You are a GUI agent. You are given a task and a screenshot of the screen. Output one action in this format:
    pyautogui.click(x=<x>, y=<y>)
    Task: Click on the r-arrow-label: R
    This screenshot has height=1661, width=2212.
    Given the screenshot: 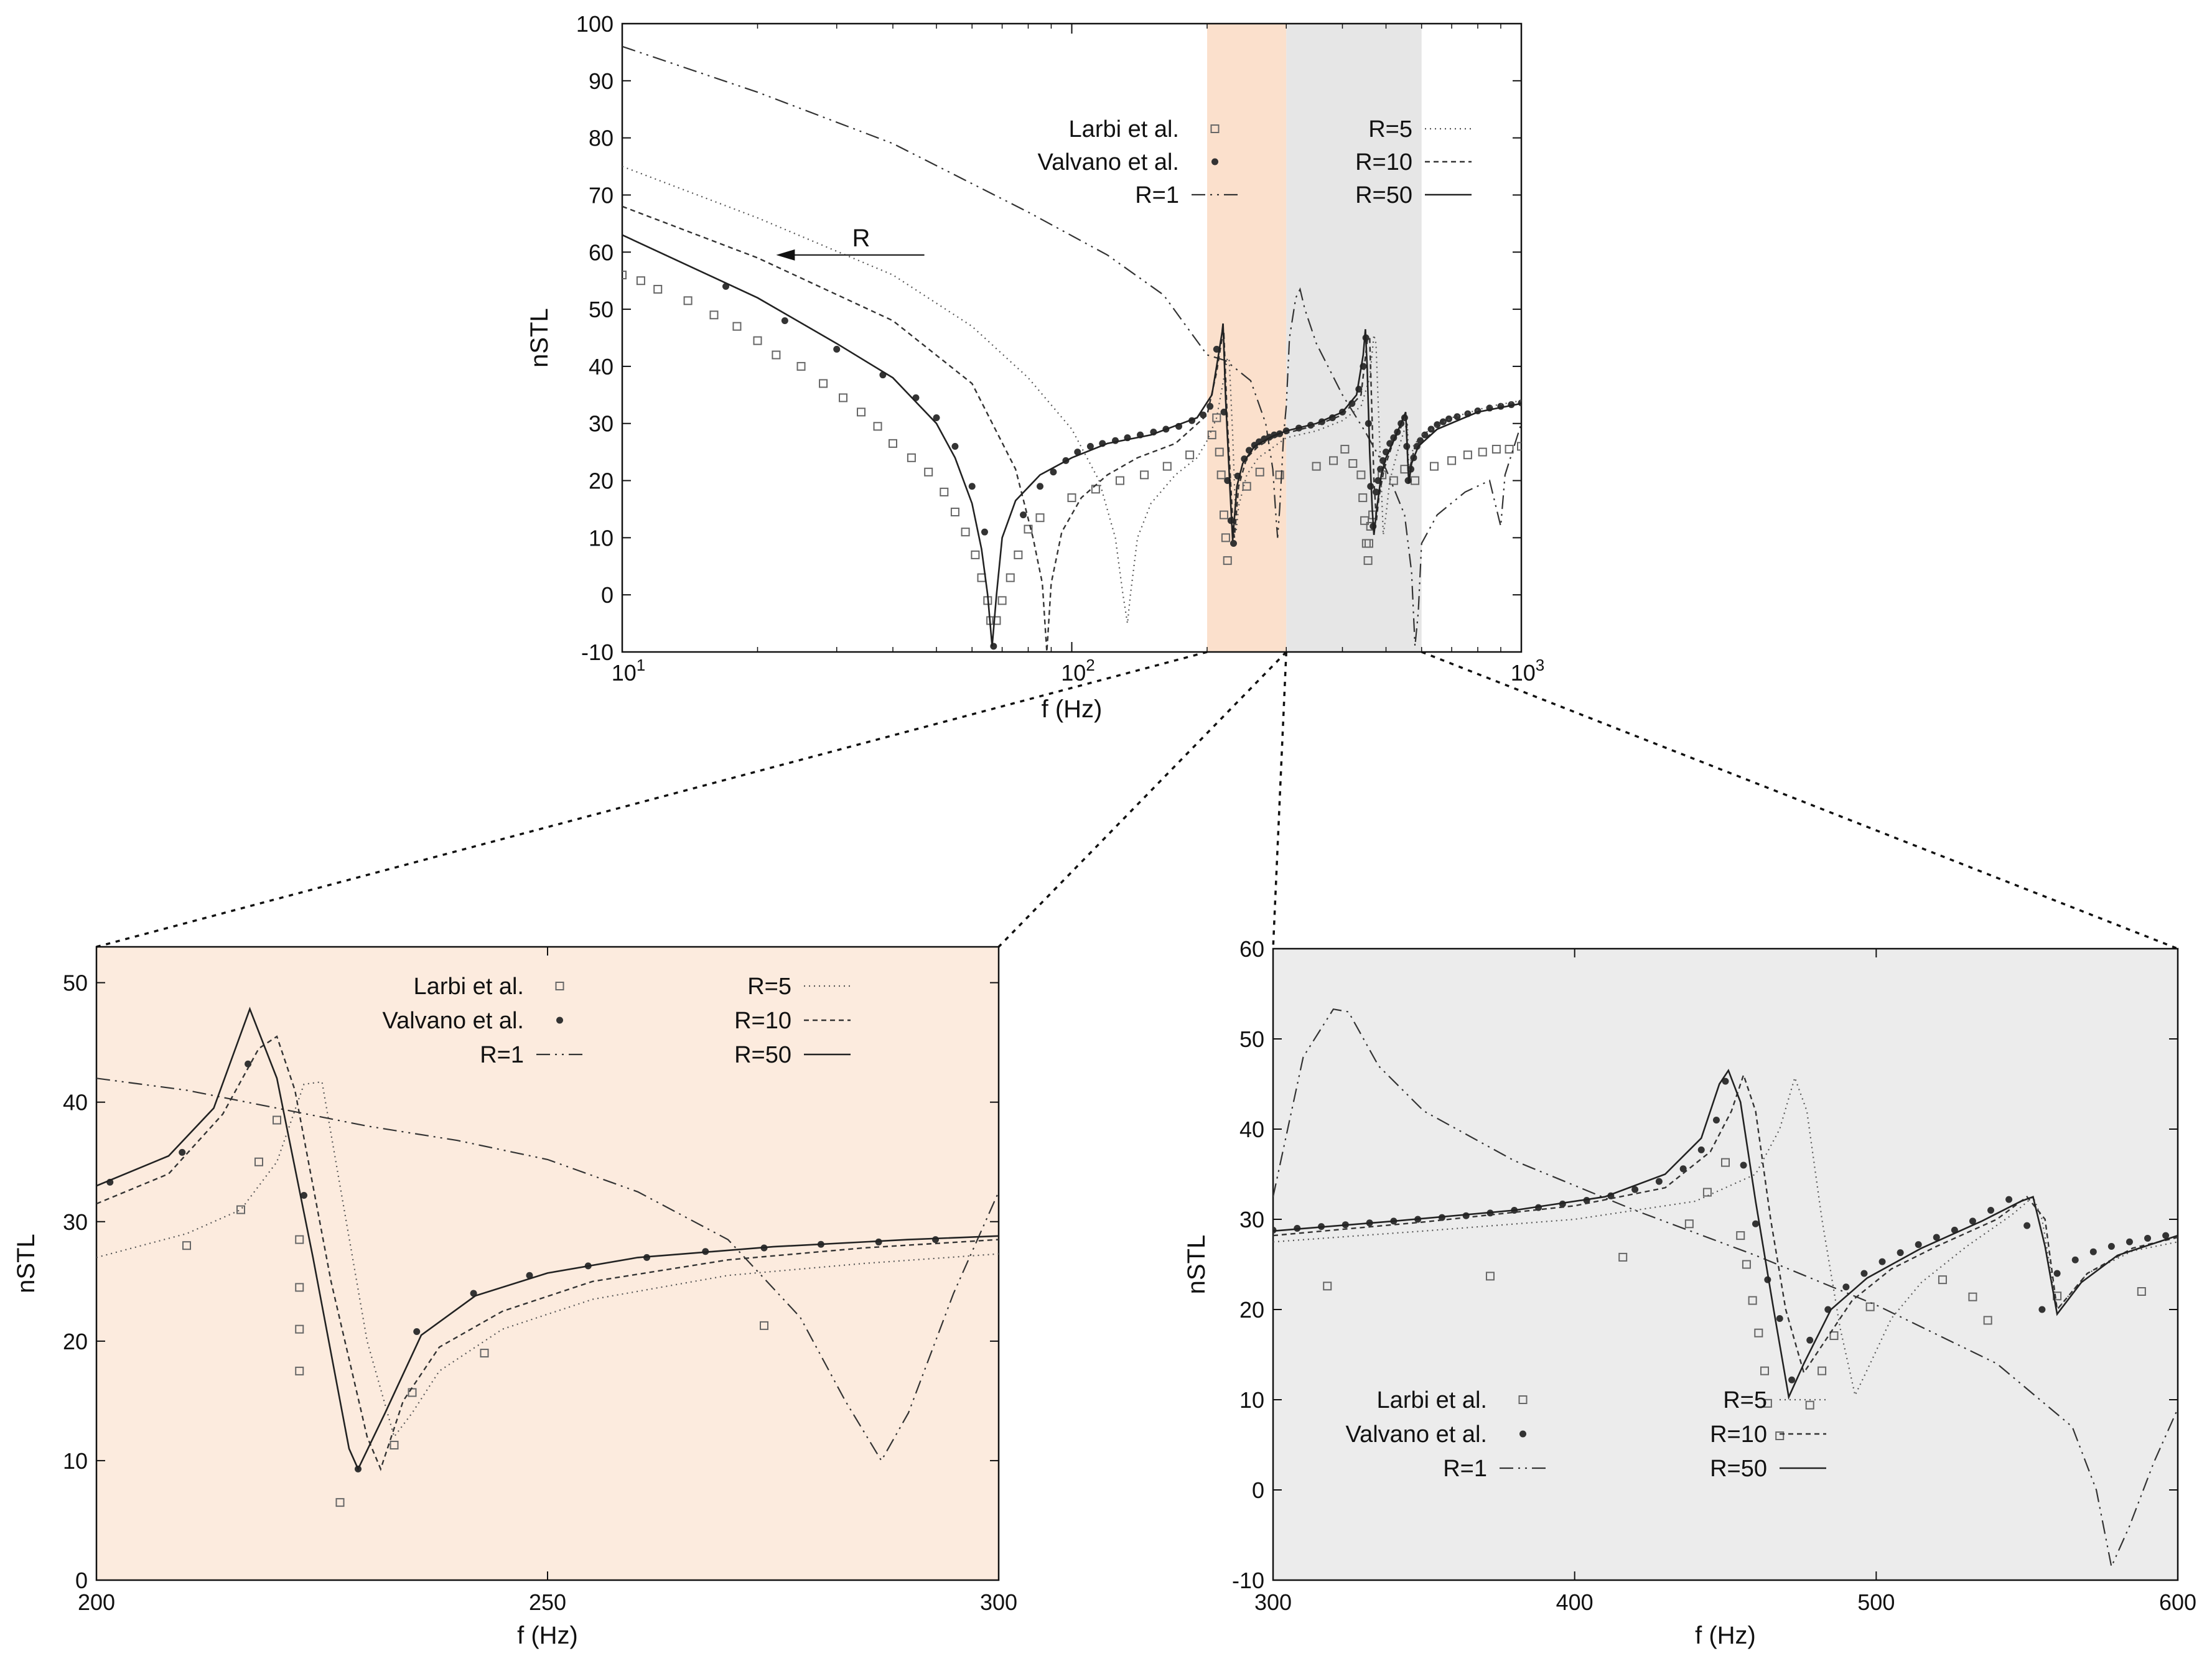 What is the action you would take?
    pyautogui.click(x=861, y=239)
    